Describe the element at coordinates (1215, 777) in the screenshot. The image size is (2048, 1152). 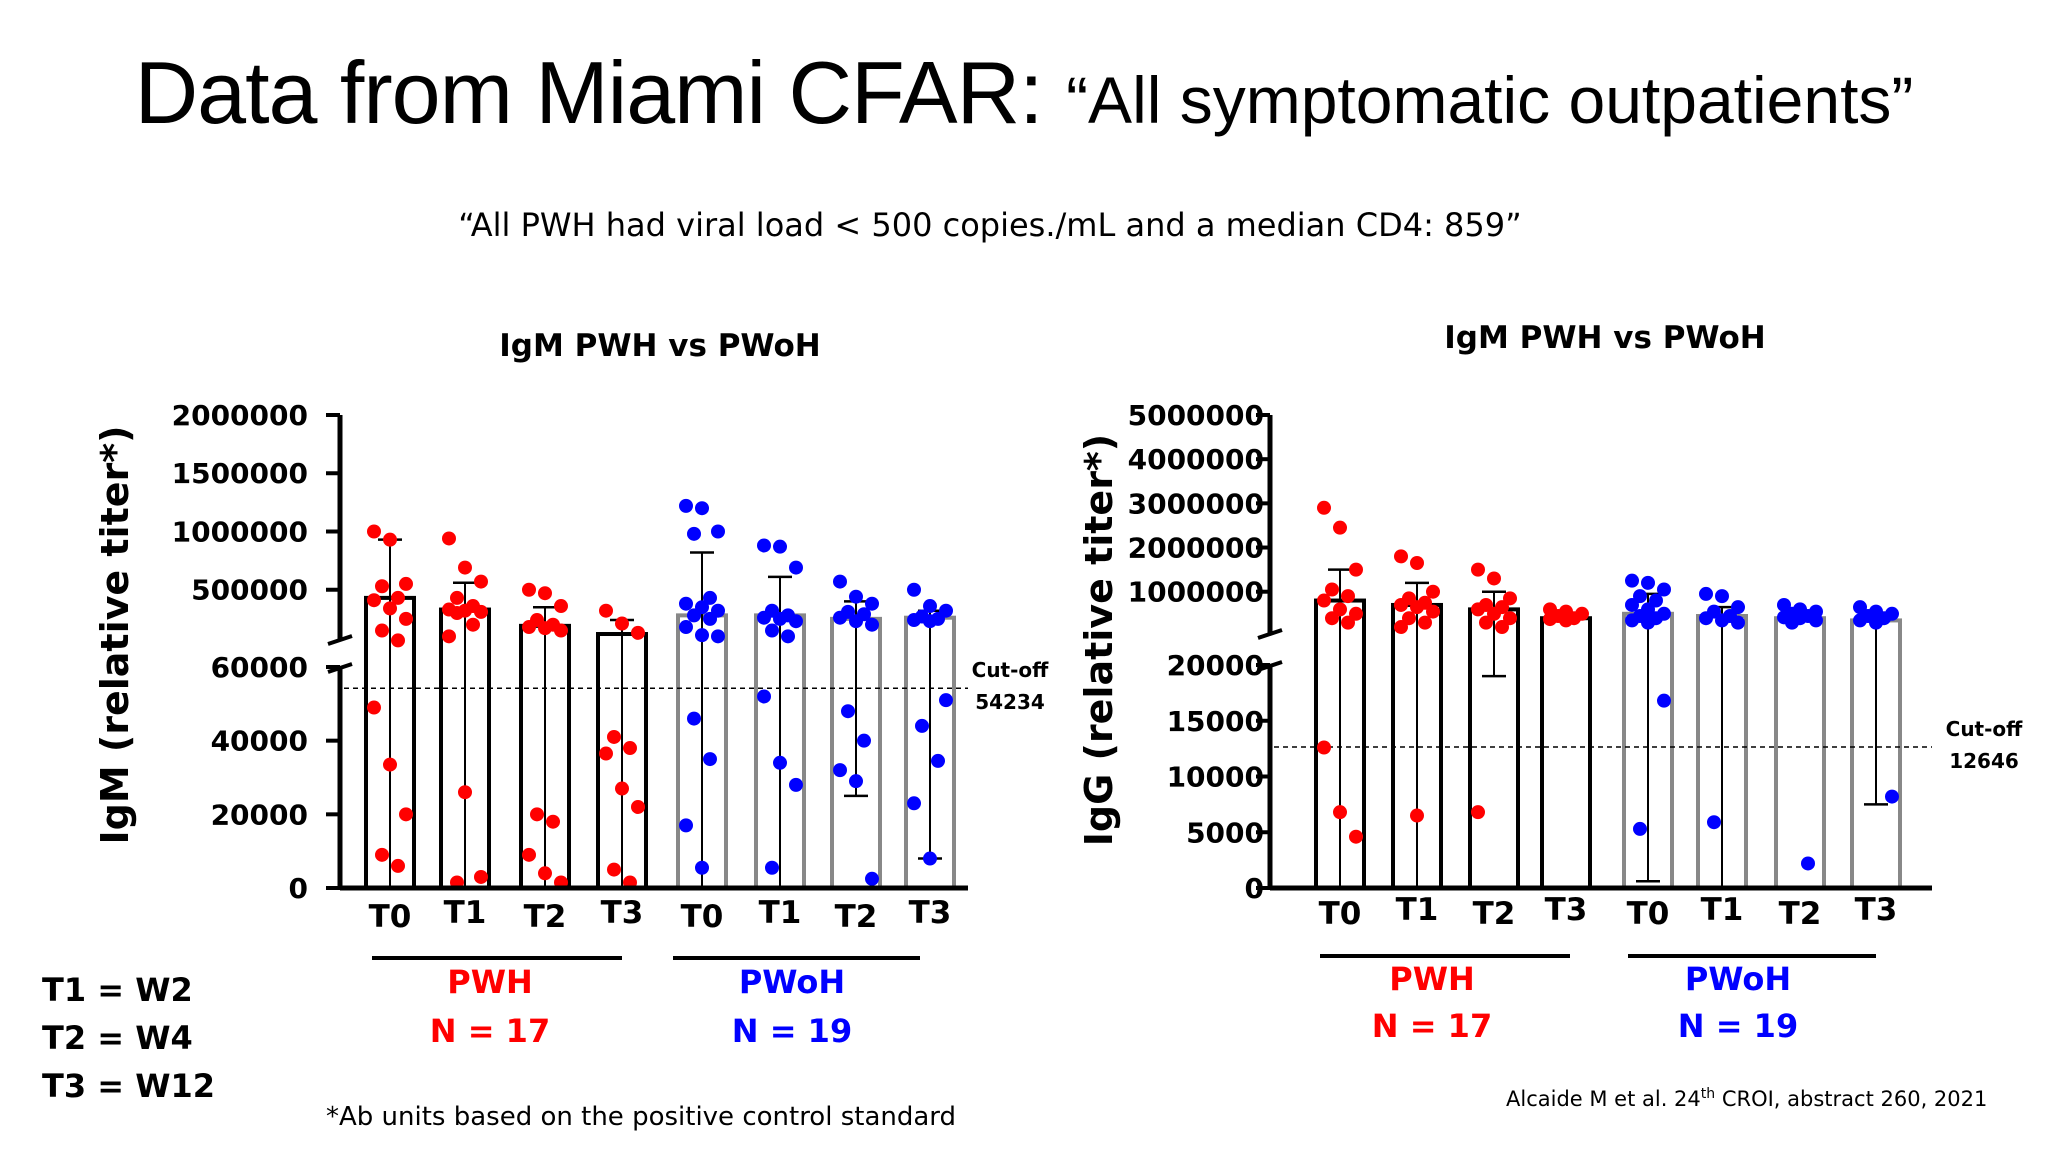
I see `chart2-ytick-label-lower-2: 10000` at that location.